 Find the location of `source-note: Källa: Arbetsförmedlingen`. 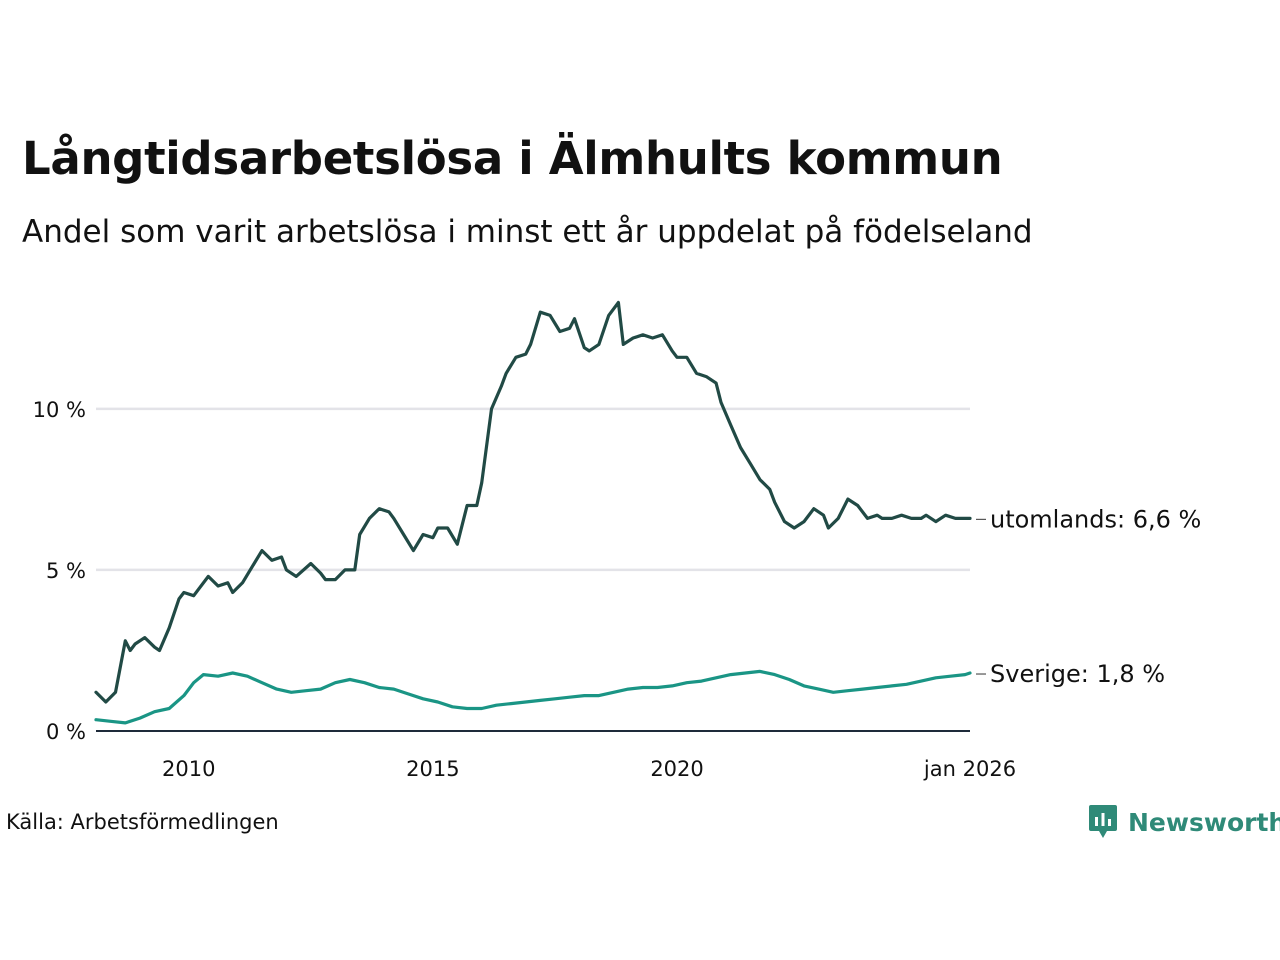

source-note: Källa: Arbetsförmedlingen is located at coordinates (142, 822).